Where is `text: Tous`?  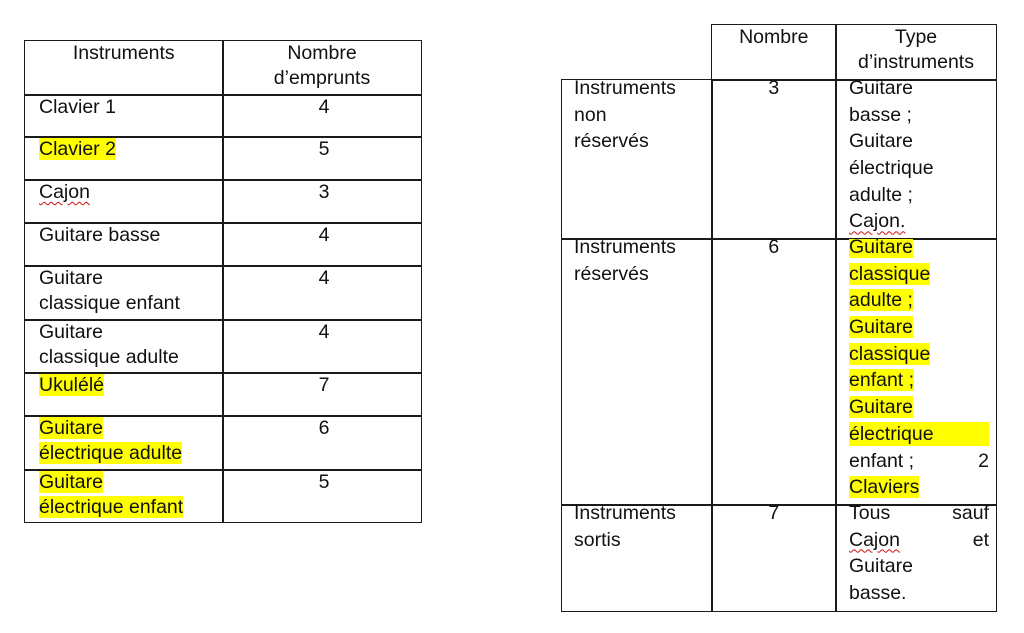
text: Tous is located at coordinates (870, 514).